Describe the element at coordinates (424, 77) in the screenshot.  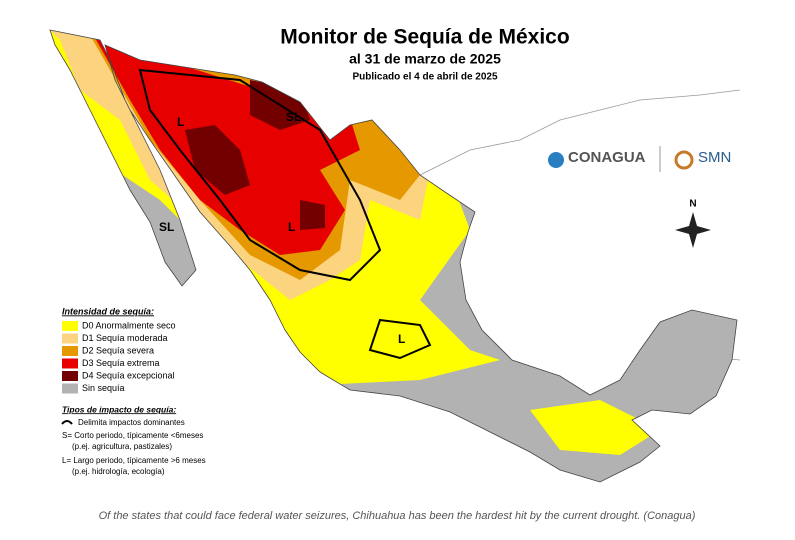
I see `published: Publicado el 4 de abril de 2025` at that location.